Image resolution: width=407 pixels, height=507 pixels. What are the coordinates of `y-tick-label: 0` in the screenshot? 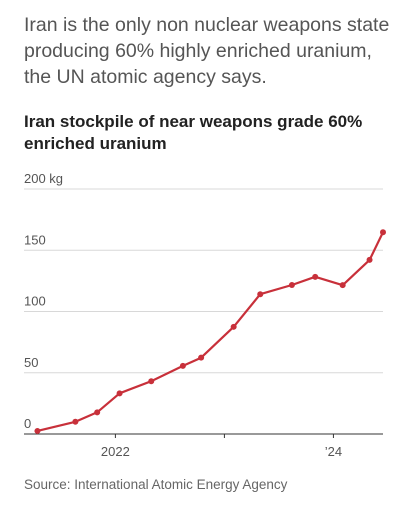 It's located at (27, 423).